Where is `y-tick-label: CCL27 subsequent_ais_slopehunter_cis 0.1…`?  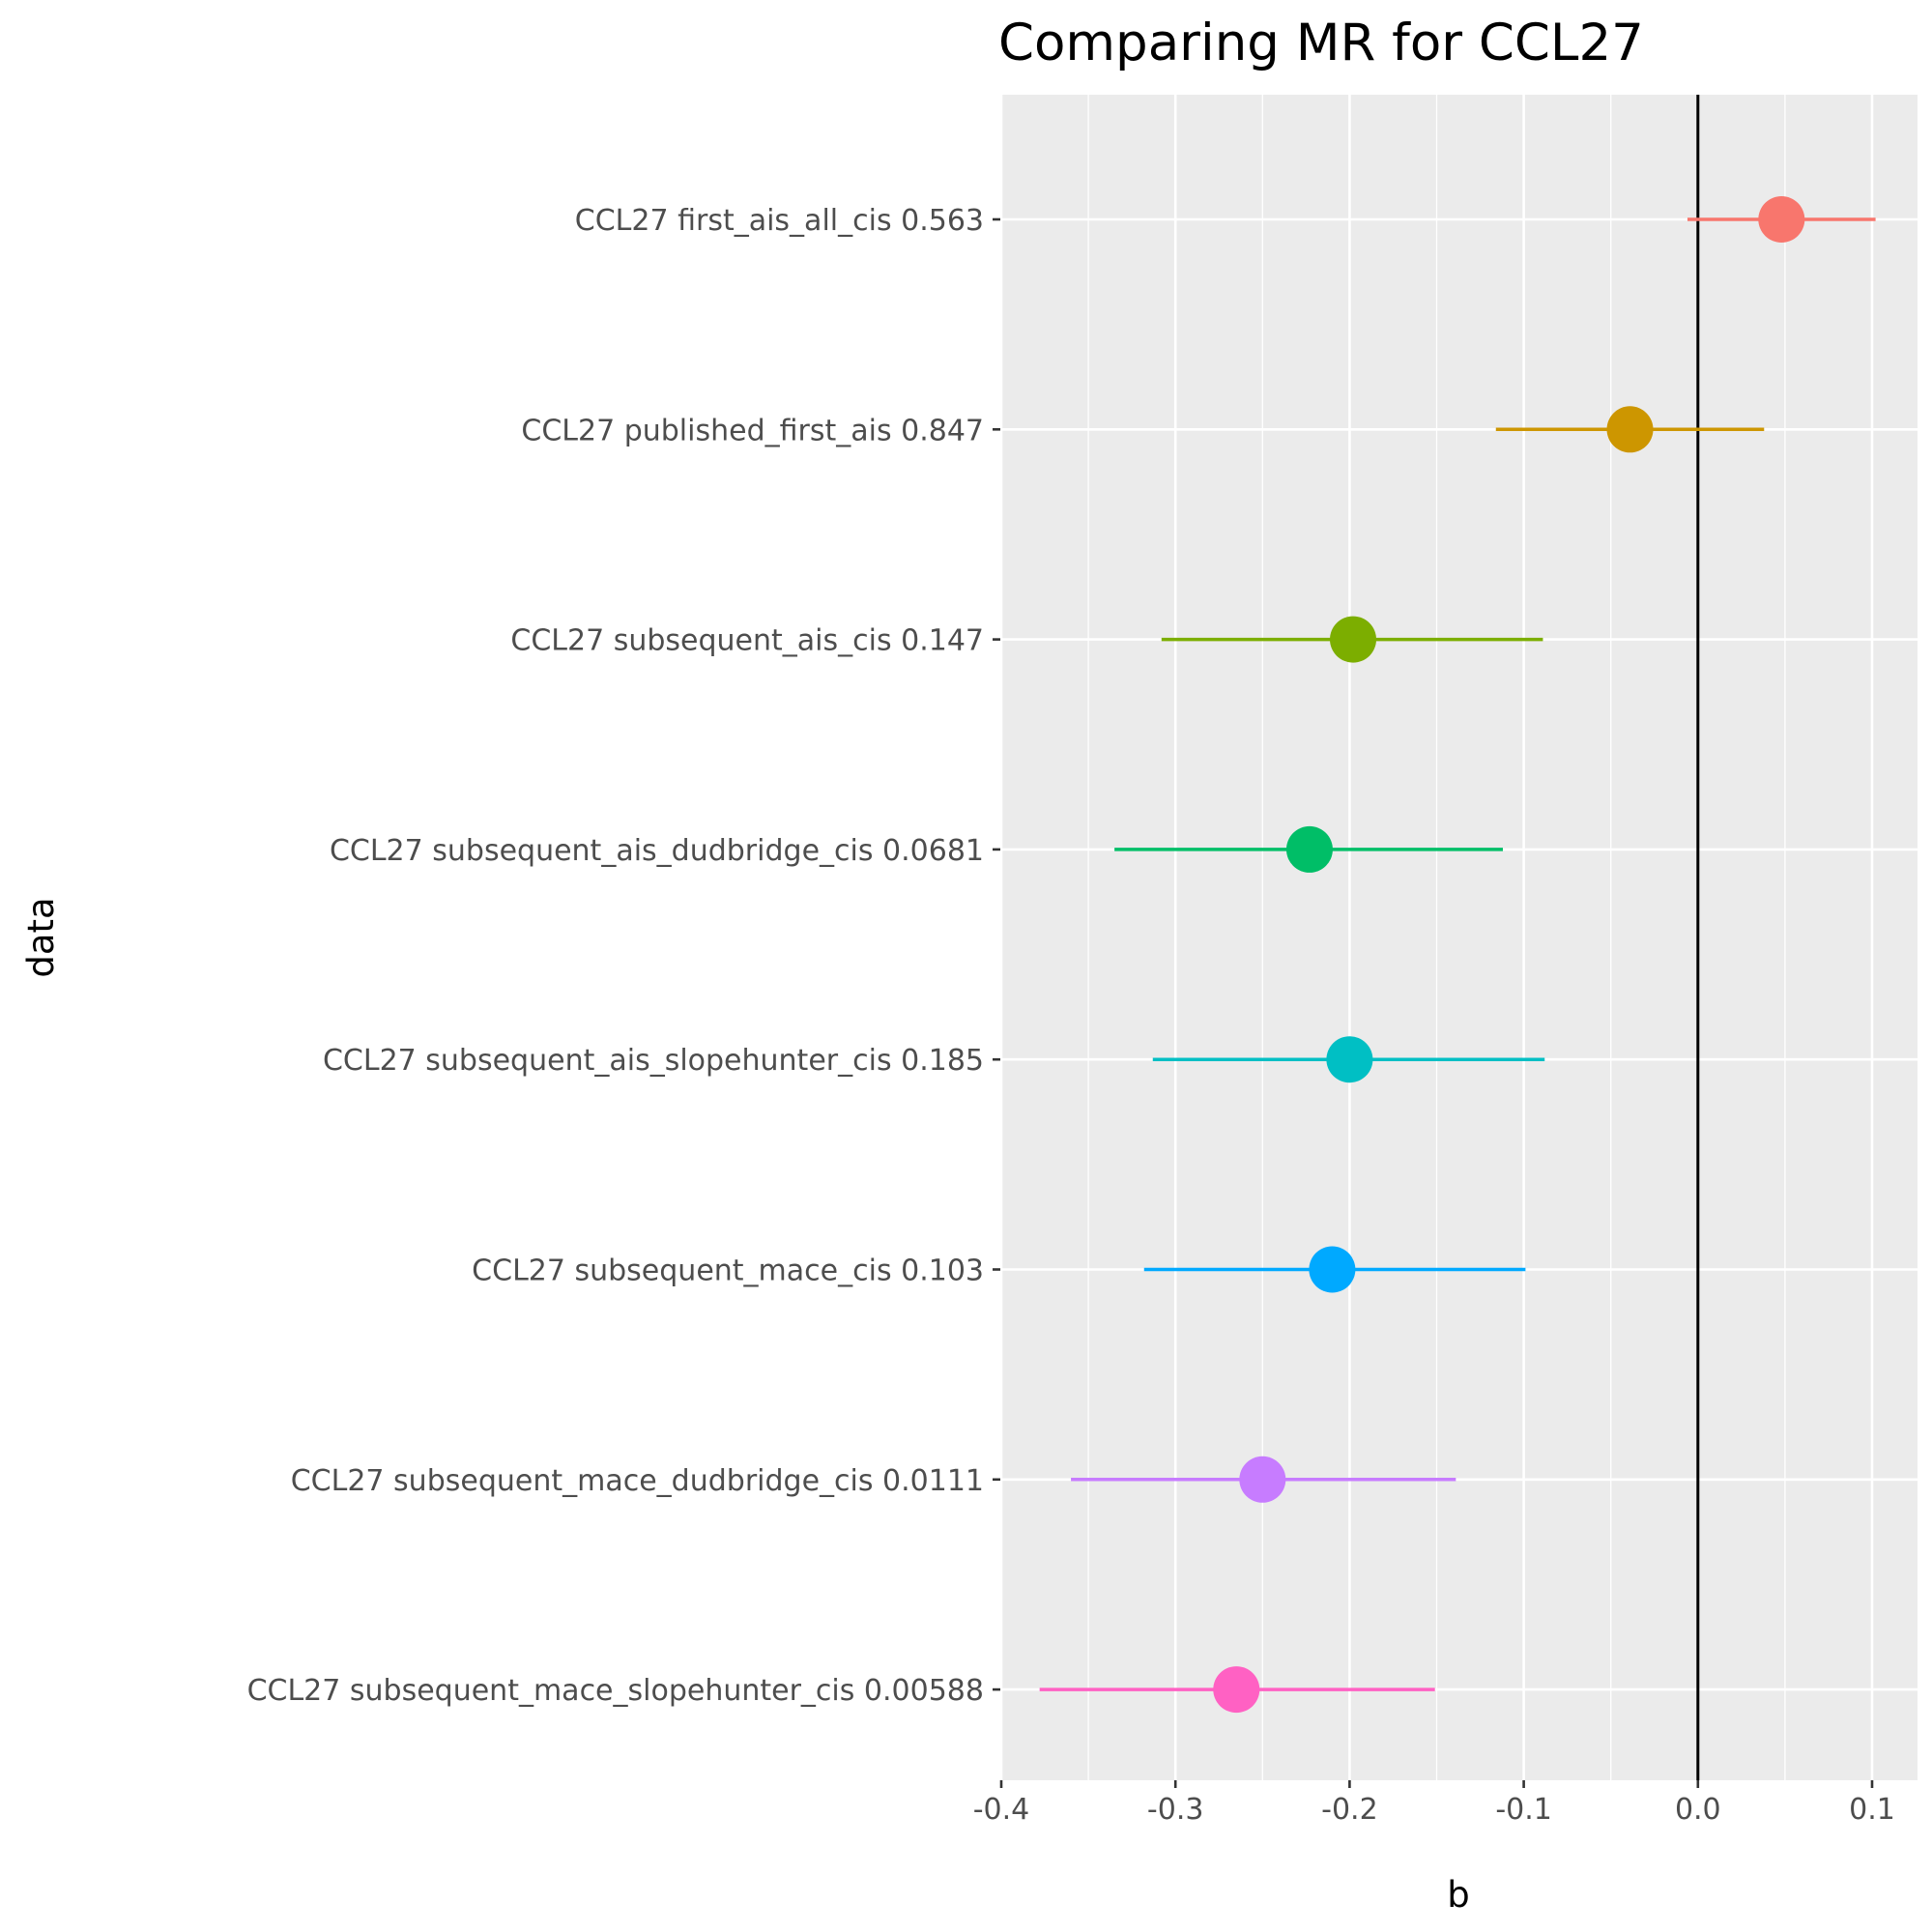 y-tick-label: CCL27 subsequent_ais_slopehunter_cis 0.1… is located at coordinates (653, 1061).